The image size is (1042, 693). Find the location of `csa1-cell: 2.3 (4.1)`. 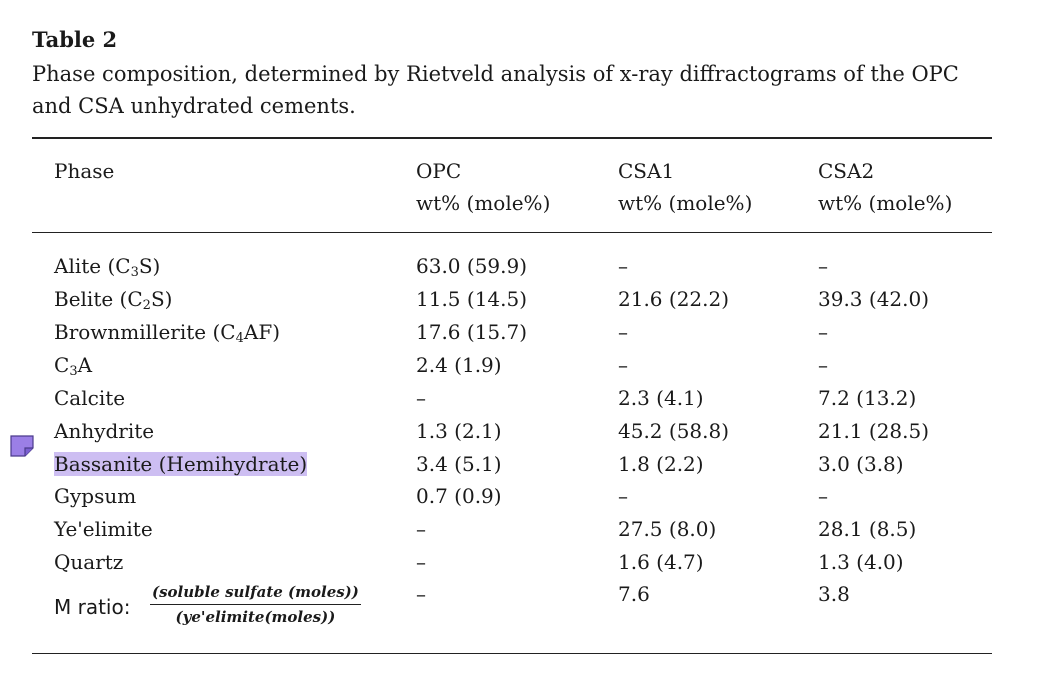

csa1-cell: 2.3 (4.1) is located at coordinates (661, 398).